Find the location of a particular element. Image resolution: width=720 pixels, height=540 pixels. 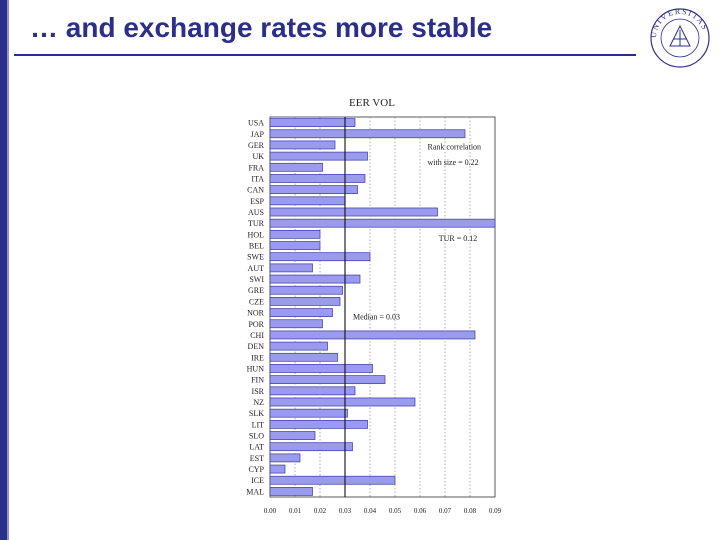

svg-text: UNIVERSITAS is located at coordinates (679, 23).